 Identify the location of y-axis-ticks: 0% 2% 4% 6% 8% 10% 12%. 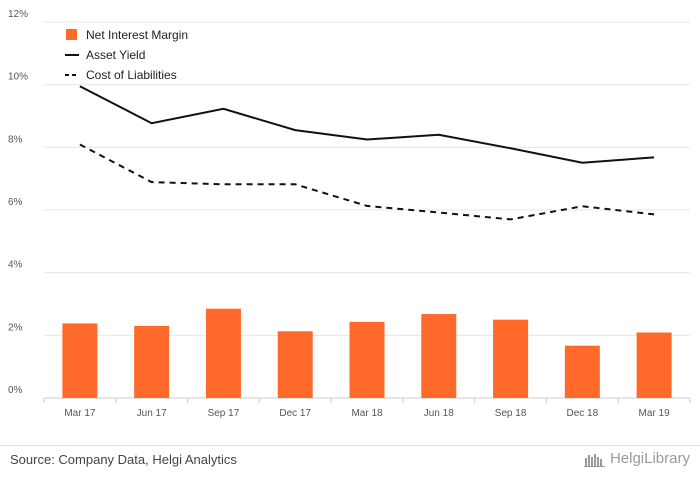
(18, 202).